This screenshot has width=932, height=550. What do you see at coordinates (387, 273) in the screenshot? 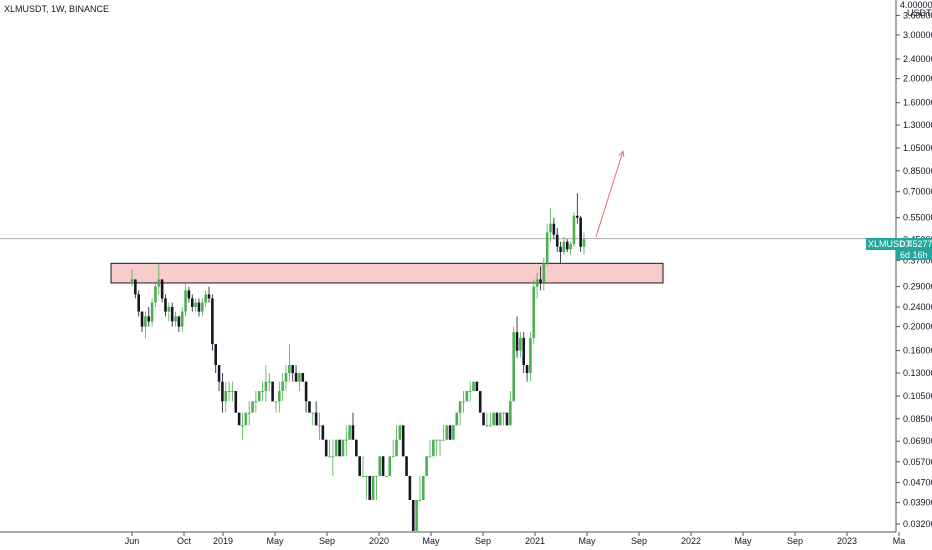
I see `resistance-zone` at bounding box center [387, 273].